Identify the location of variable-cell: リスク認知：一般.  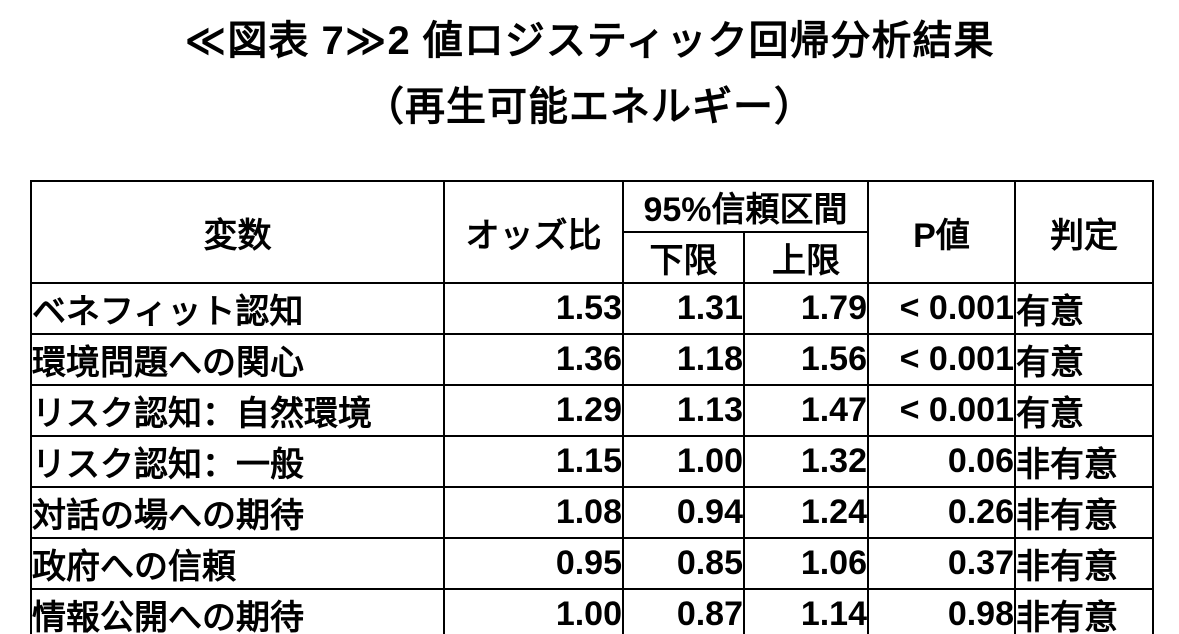
(237, 461).